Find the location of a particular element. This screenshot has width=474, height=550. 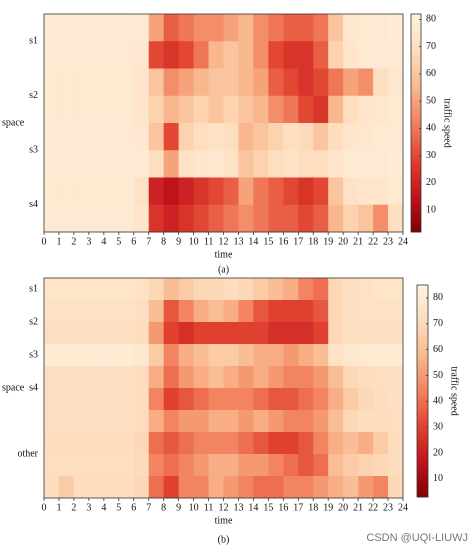

colorbar-tick-label: 60 is located at coordinates (438, 349).